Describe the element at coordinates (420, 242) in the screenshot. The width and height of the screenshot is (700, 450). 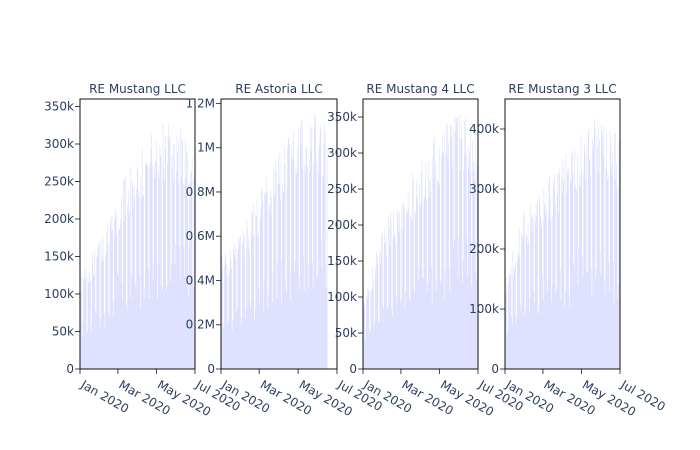
I see `bar-series` at that location.